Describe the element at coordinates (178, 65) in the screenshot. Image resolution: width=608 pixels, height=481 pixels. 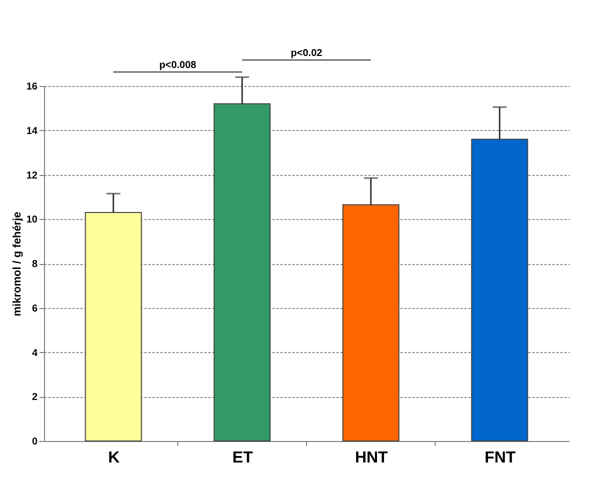
I see `text: p<0.008` at that location.